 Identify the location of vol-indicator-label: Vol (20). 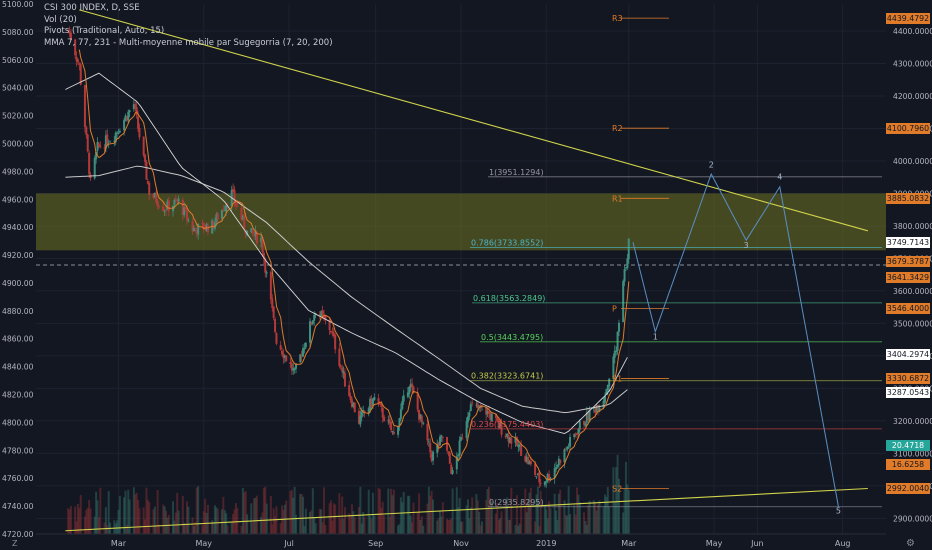
(60, 19).